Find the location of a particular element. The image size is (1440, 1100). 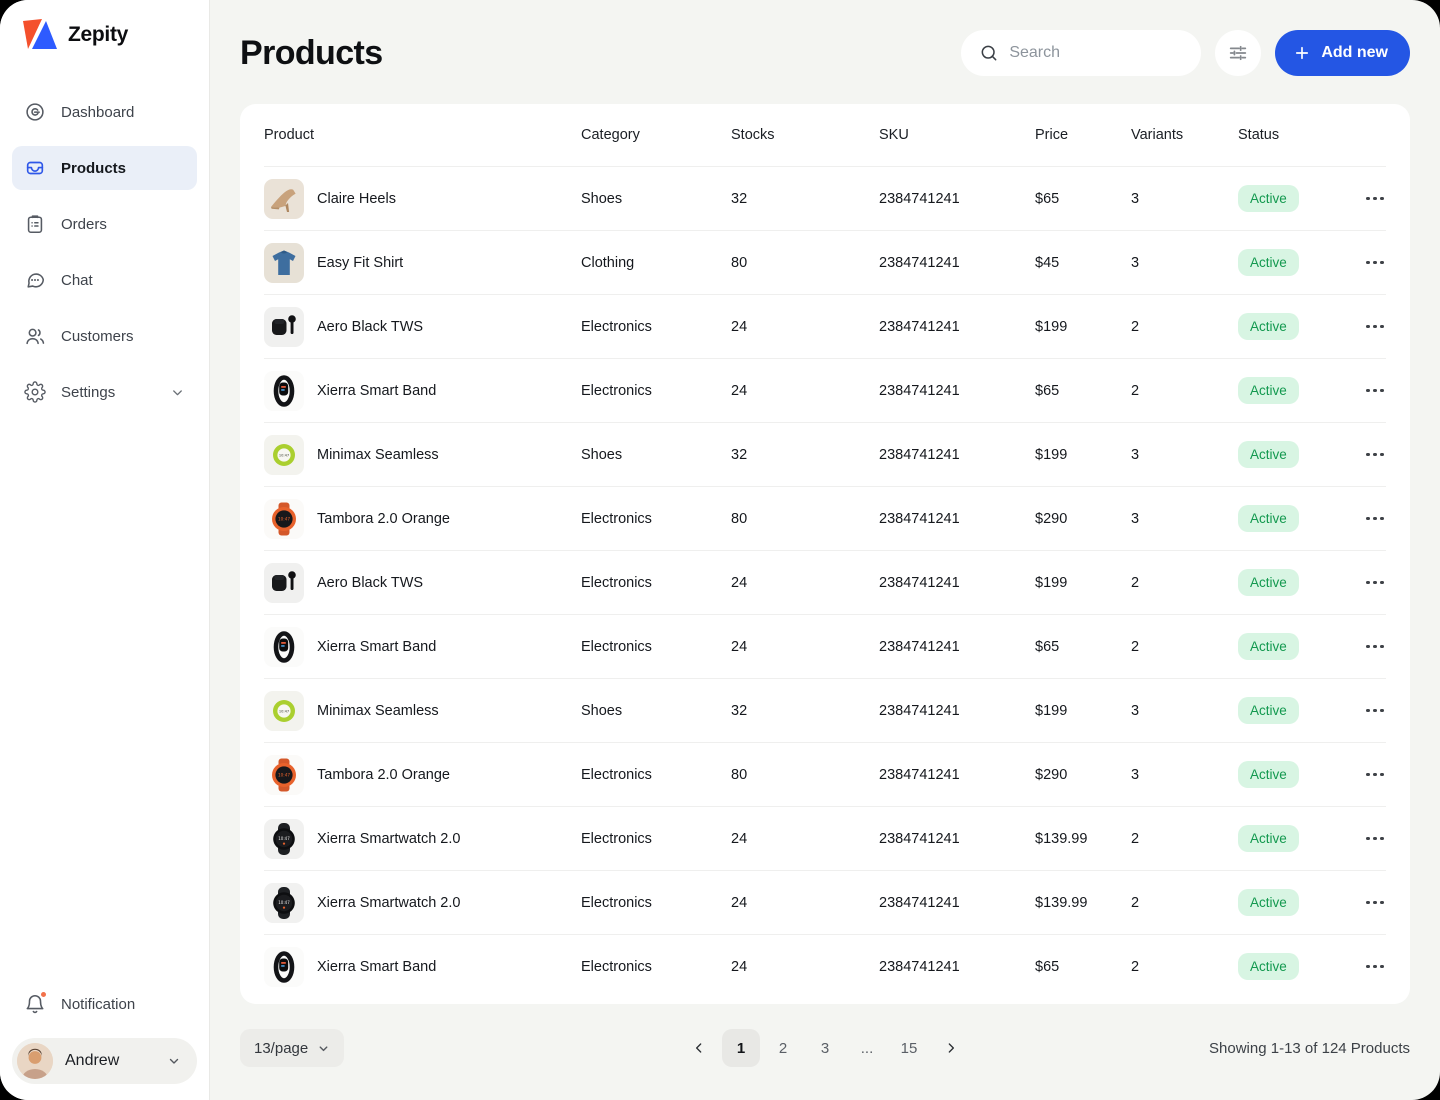

brand-name: Zepity is located at coordinates (98, 34).